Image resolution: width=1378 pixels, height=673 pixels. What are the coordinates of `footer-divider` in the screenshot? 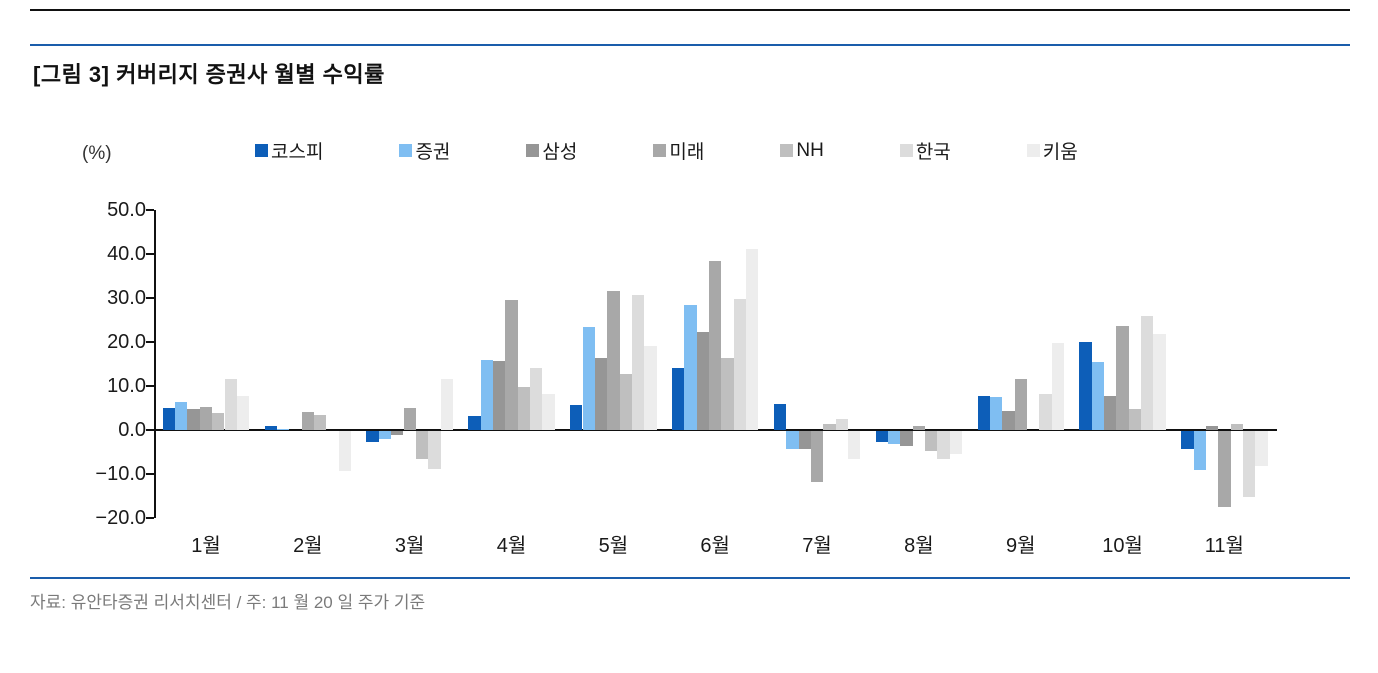 It's located at (690, 578).